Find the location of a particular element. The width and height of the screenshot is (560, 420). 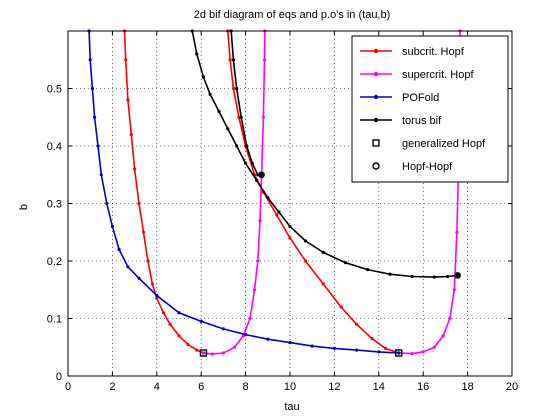

x-tick-label: 14 is located at coordinates (379, 387).